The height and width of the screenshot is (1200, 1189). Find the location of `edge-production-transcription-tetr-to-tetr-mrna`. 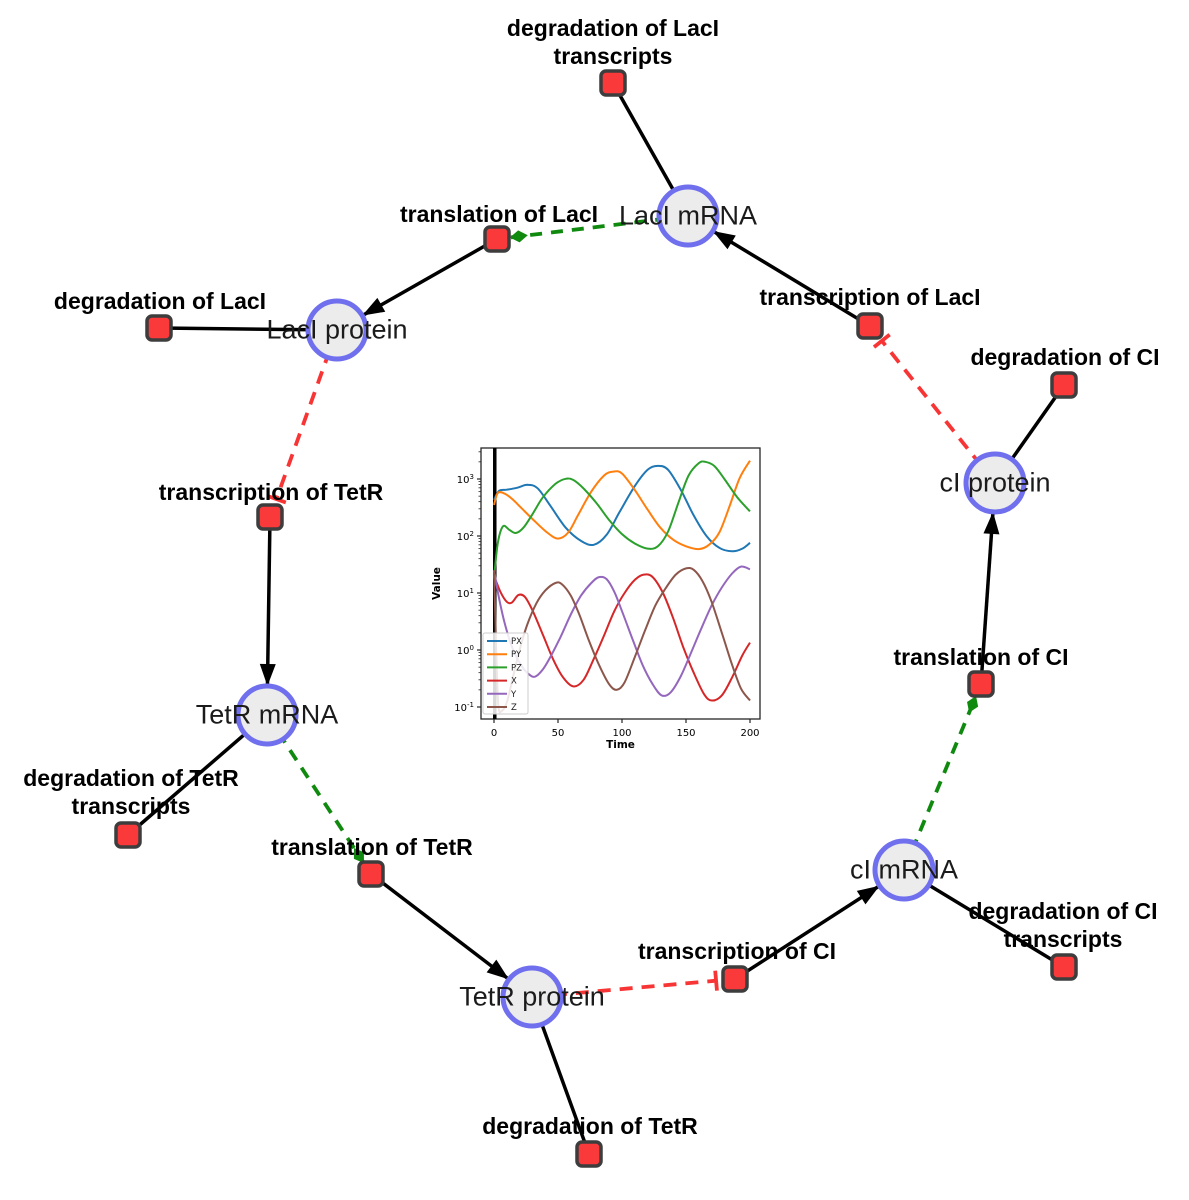

edge-production-transcription-tetr-to-tetr-mrna is located at coordinates (267, 601).